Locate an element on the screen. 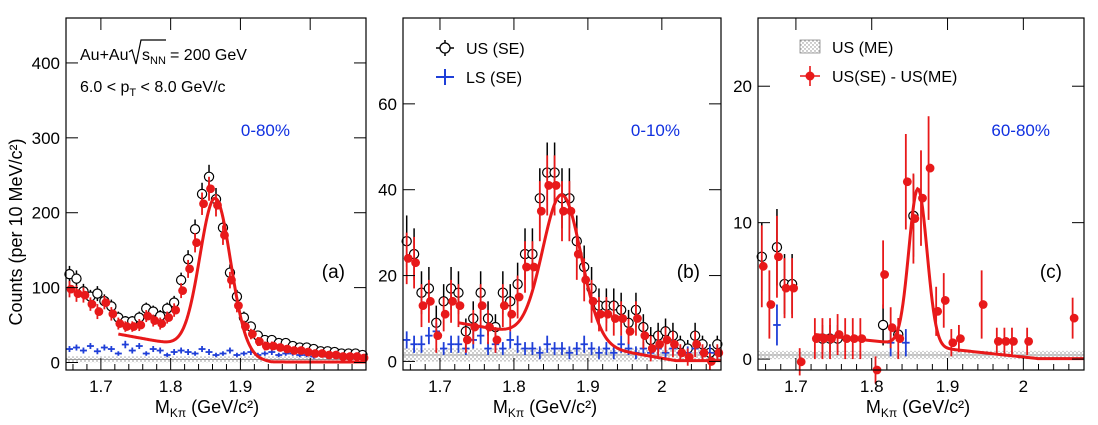 This screenshot has height=425, width=1098. xlabel-unit: (GeV/c²) is located at coordinates (560, 407).